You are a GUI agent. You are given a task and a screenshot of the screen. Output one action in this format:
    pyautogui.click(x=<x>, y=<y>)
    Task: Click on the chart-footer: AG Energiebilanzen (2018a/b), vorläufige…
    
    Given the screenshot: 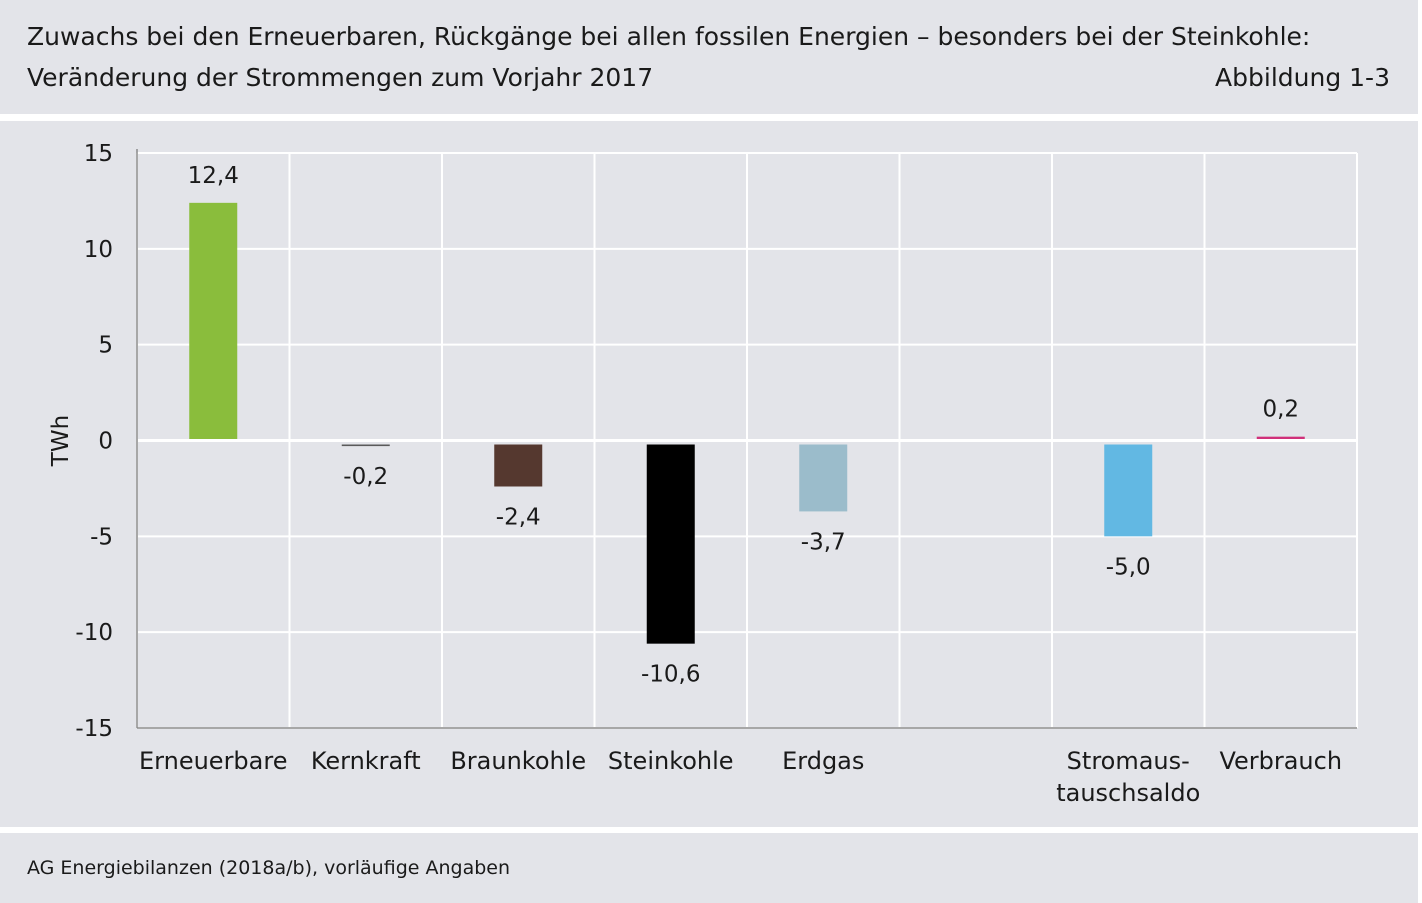 What is the action you would take?
    pyautogui.click(x=709, y=868)
    